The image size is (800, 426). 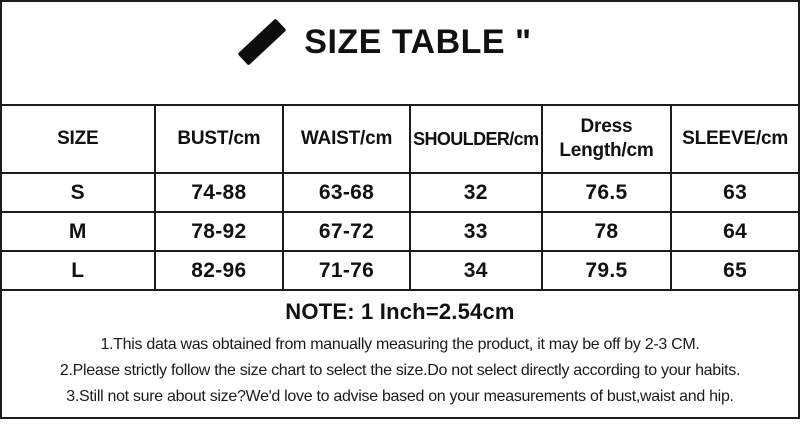 I want to click on table-row: M 78-92 67-72 33 78 64, so click(x=400, y=231).